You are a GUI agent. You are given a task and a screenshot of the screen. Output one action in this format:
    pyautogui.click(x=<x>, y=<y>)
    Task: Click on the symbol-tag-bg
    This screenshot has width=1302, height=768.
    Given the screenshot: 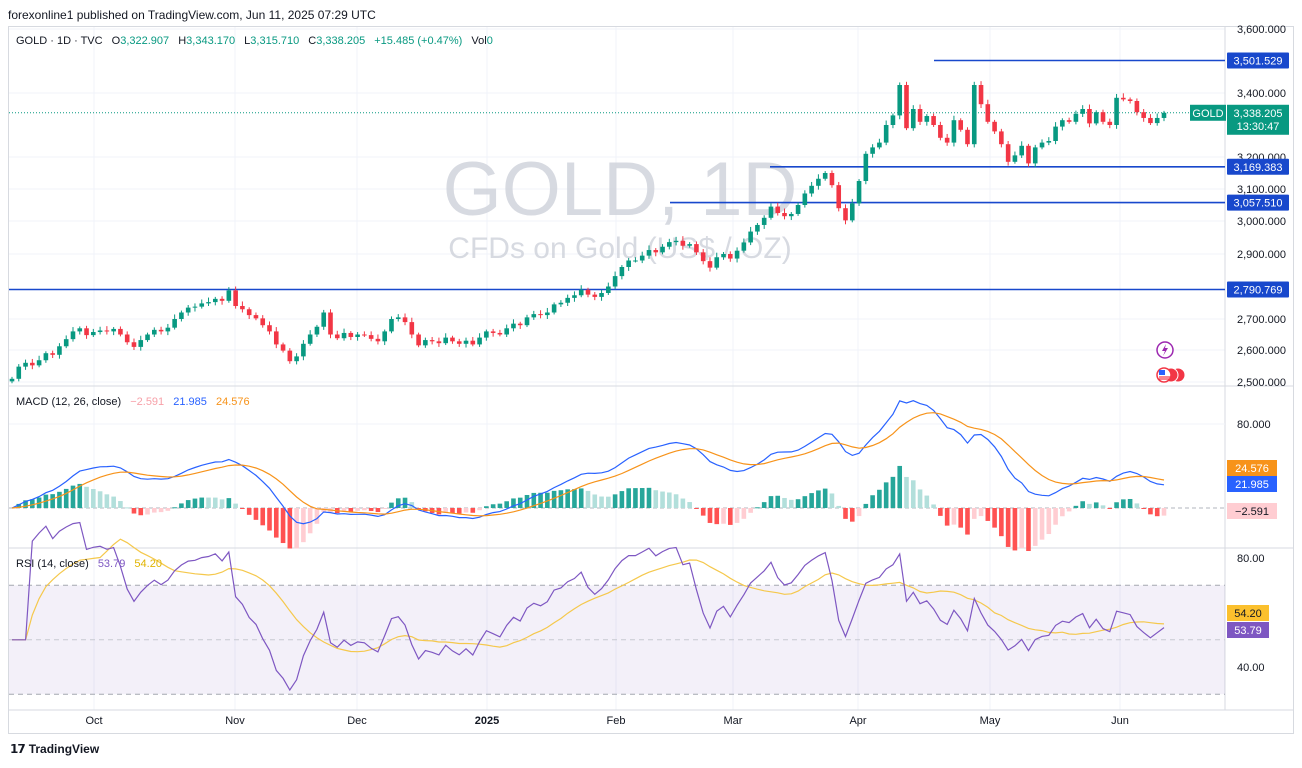 What is the action you would take?
    pyautogui.click(x=1208, y=112)
    